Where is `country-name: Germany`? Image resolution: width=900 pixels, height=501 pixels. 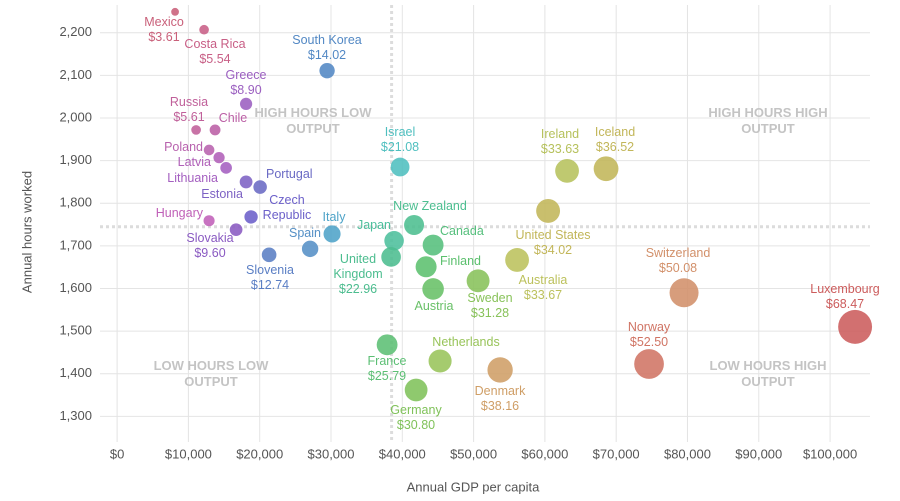 country-name: Germany is located at coordinates (416, 410).